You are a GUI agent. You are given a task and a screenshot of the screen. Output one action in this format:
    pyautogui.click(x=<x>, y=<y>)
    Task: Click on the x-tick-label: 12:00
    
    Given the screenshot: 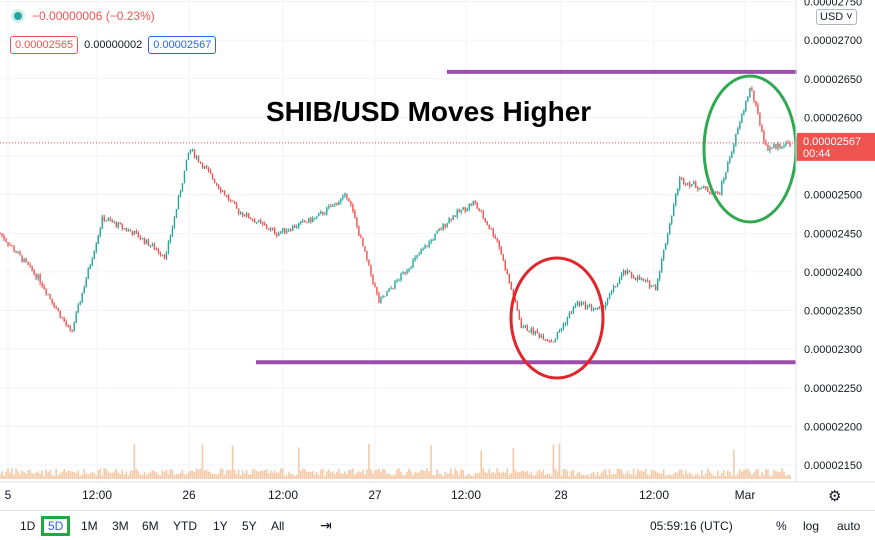 What is the action you would take?
    pyautogui.click(x=283, y=495)
    